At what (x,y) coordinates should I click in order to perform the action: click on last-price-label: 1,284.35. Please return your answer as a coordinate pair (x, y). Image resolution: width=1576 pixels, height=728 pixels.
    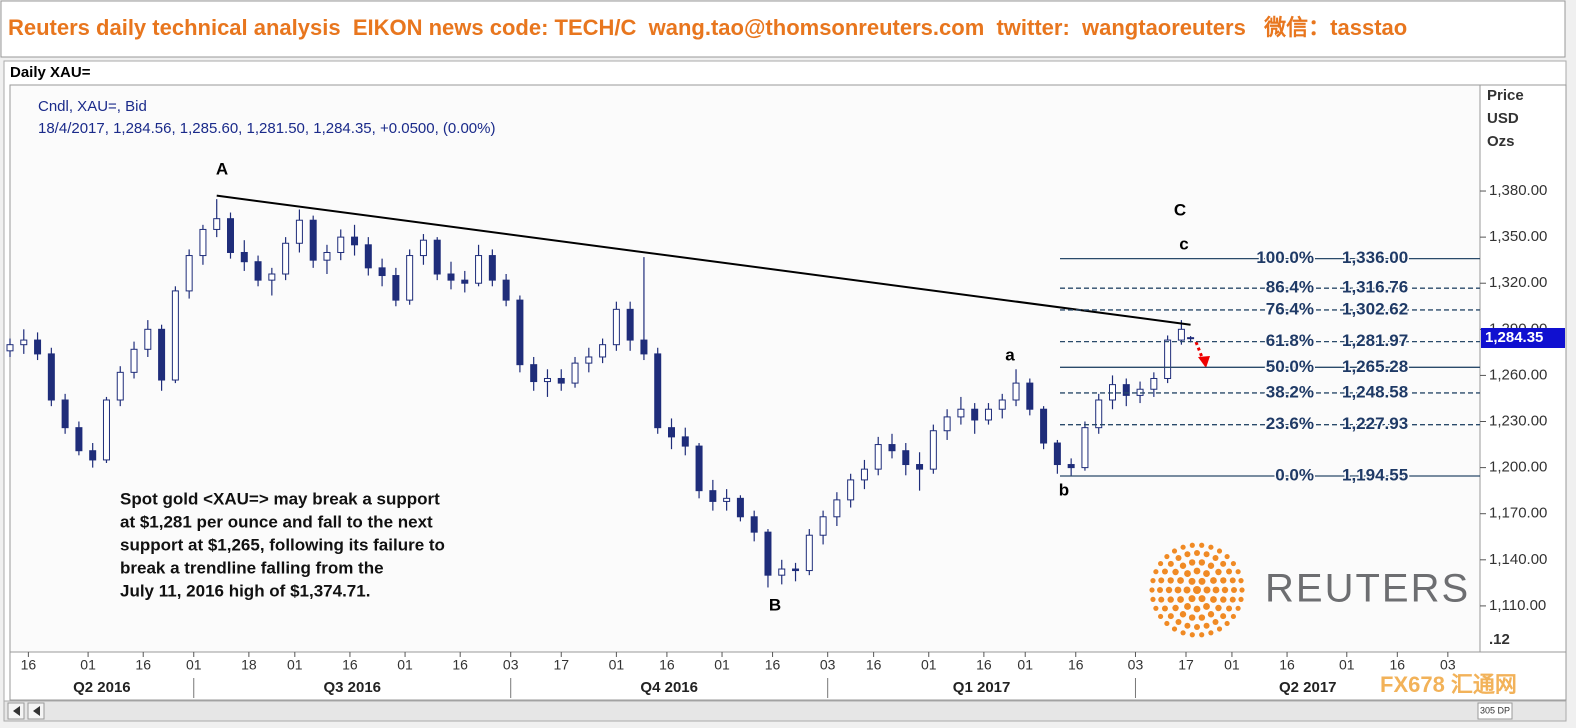
    Looking at the image, I should click on (1514, 337).